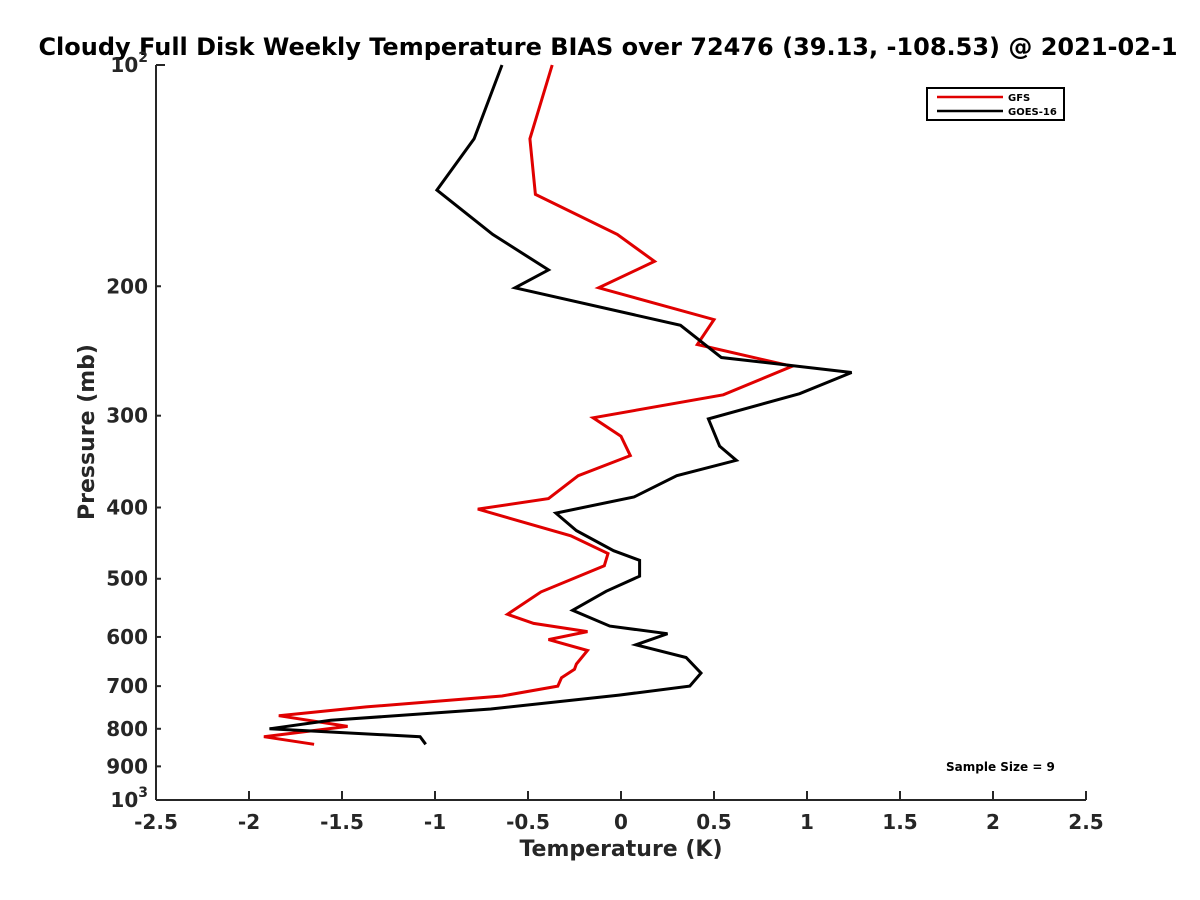 The width and height of the screenshot is (1200, 900). I want to click on legend: GFS GOES-16, so click(995, 104).